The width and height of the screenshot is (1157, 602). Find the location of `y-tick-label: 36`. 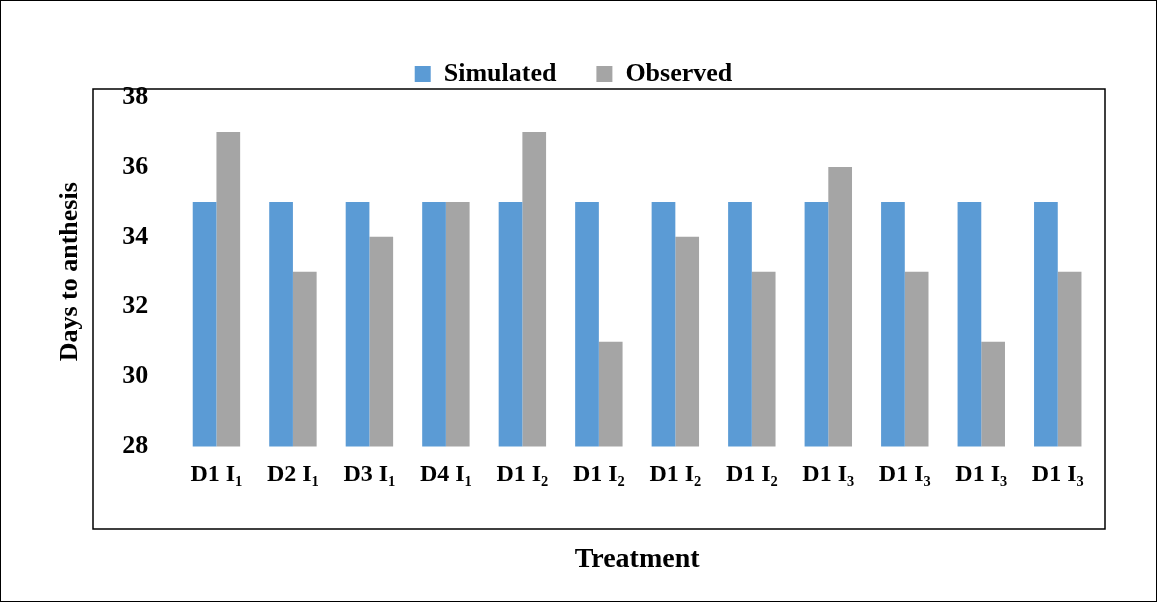

y-tick-label: 36 is located at coordinates (135, 165).